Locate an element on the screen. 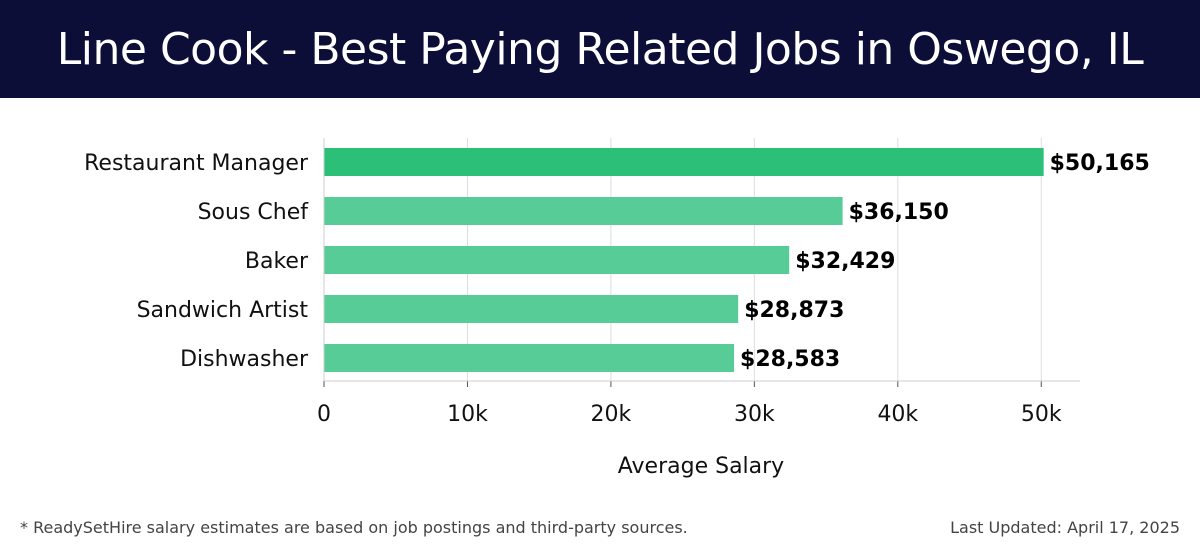 The image size is (1200, 558). x-tick-label: 40k is located at coordinates (897, 414).